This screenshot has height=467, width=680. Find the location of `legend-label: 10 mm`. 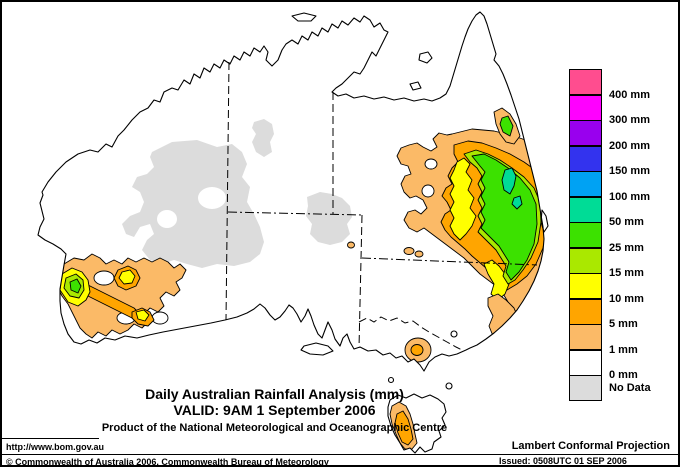

legend-label: 10 mm is located at coordinates (626, 298).